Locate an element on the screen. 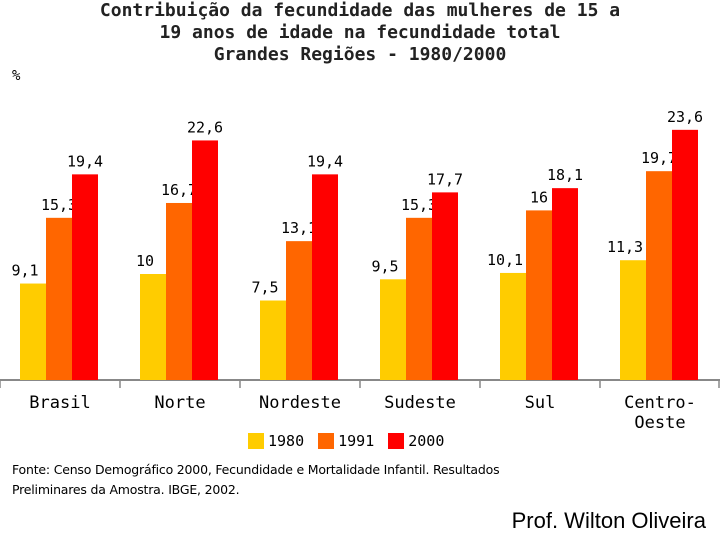 The width and height of the screenshot is (720, 540). category-label-sul: Sul is located at coordinates (540, 403).